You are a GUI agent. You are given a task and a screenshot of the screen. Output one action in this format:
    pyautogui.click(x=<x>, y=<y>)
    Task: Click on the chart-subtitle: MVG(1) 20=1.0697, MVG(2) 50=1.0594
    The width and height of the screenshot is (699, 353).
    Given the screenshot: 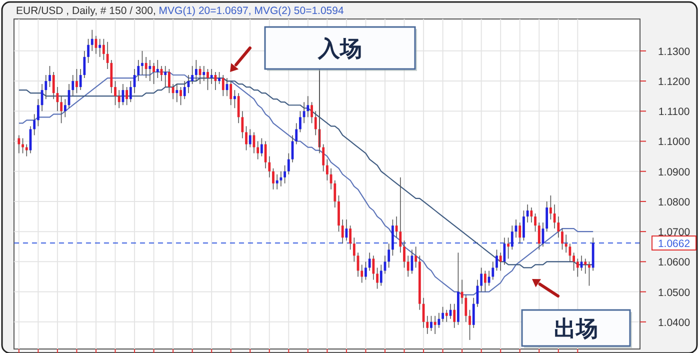 What is the action you would take?
    pyautogui.click(x=250, y=11)
    